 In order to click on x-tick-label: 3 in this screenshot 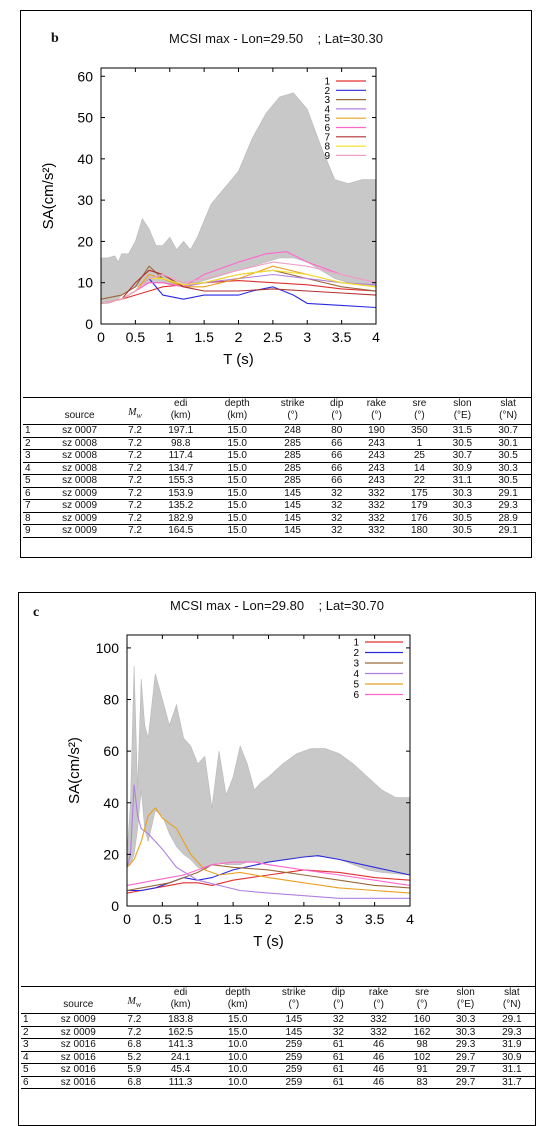, I will do `click(339, 919)`.